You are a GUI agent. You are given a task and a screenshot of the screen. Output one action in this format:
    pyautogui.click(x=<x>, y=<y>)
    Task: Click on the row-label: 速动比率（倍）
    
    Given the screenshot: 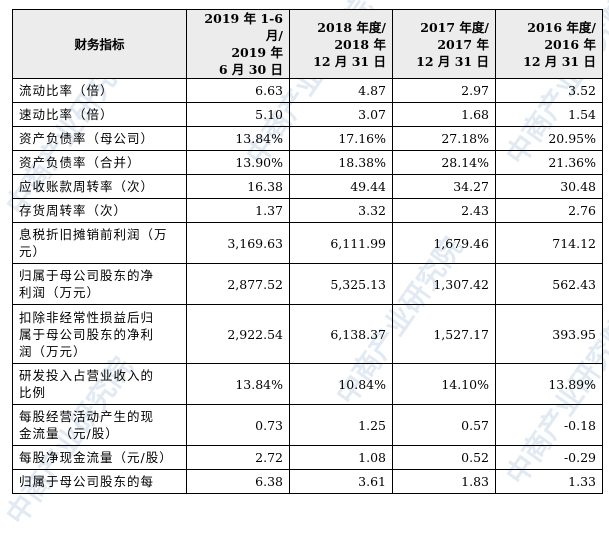 What is the action you would take?
    pyautogui.click(x=99, y=114)
    